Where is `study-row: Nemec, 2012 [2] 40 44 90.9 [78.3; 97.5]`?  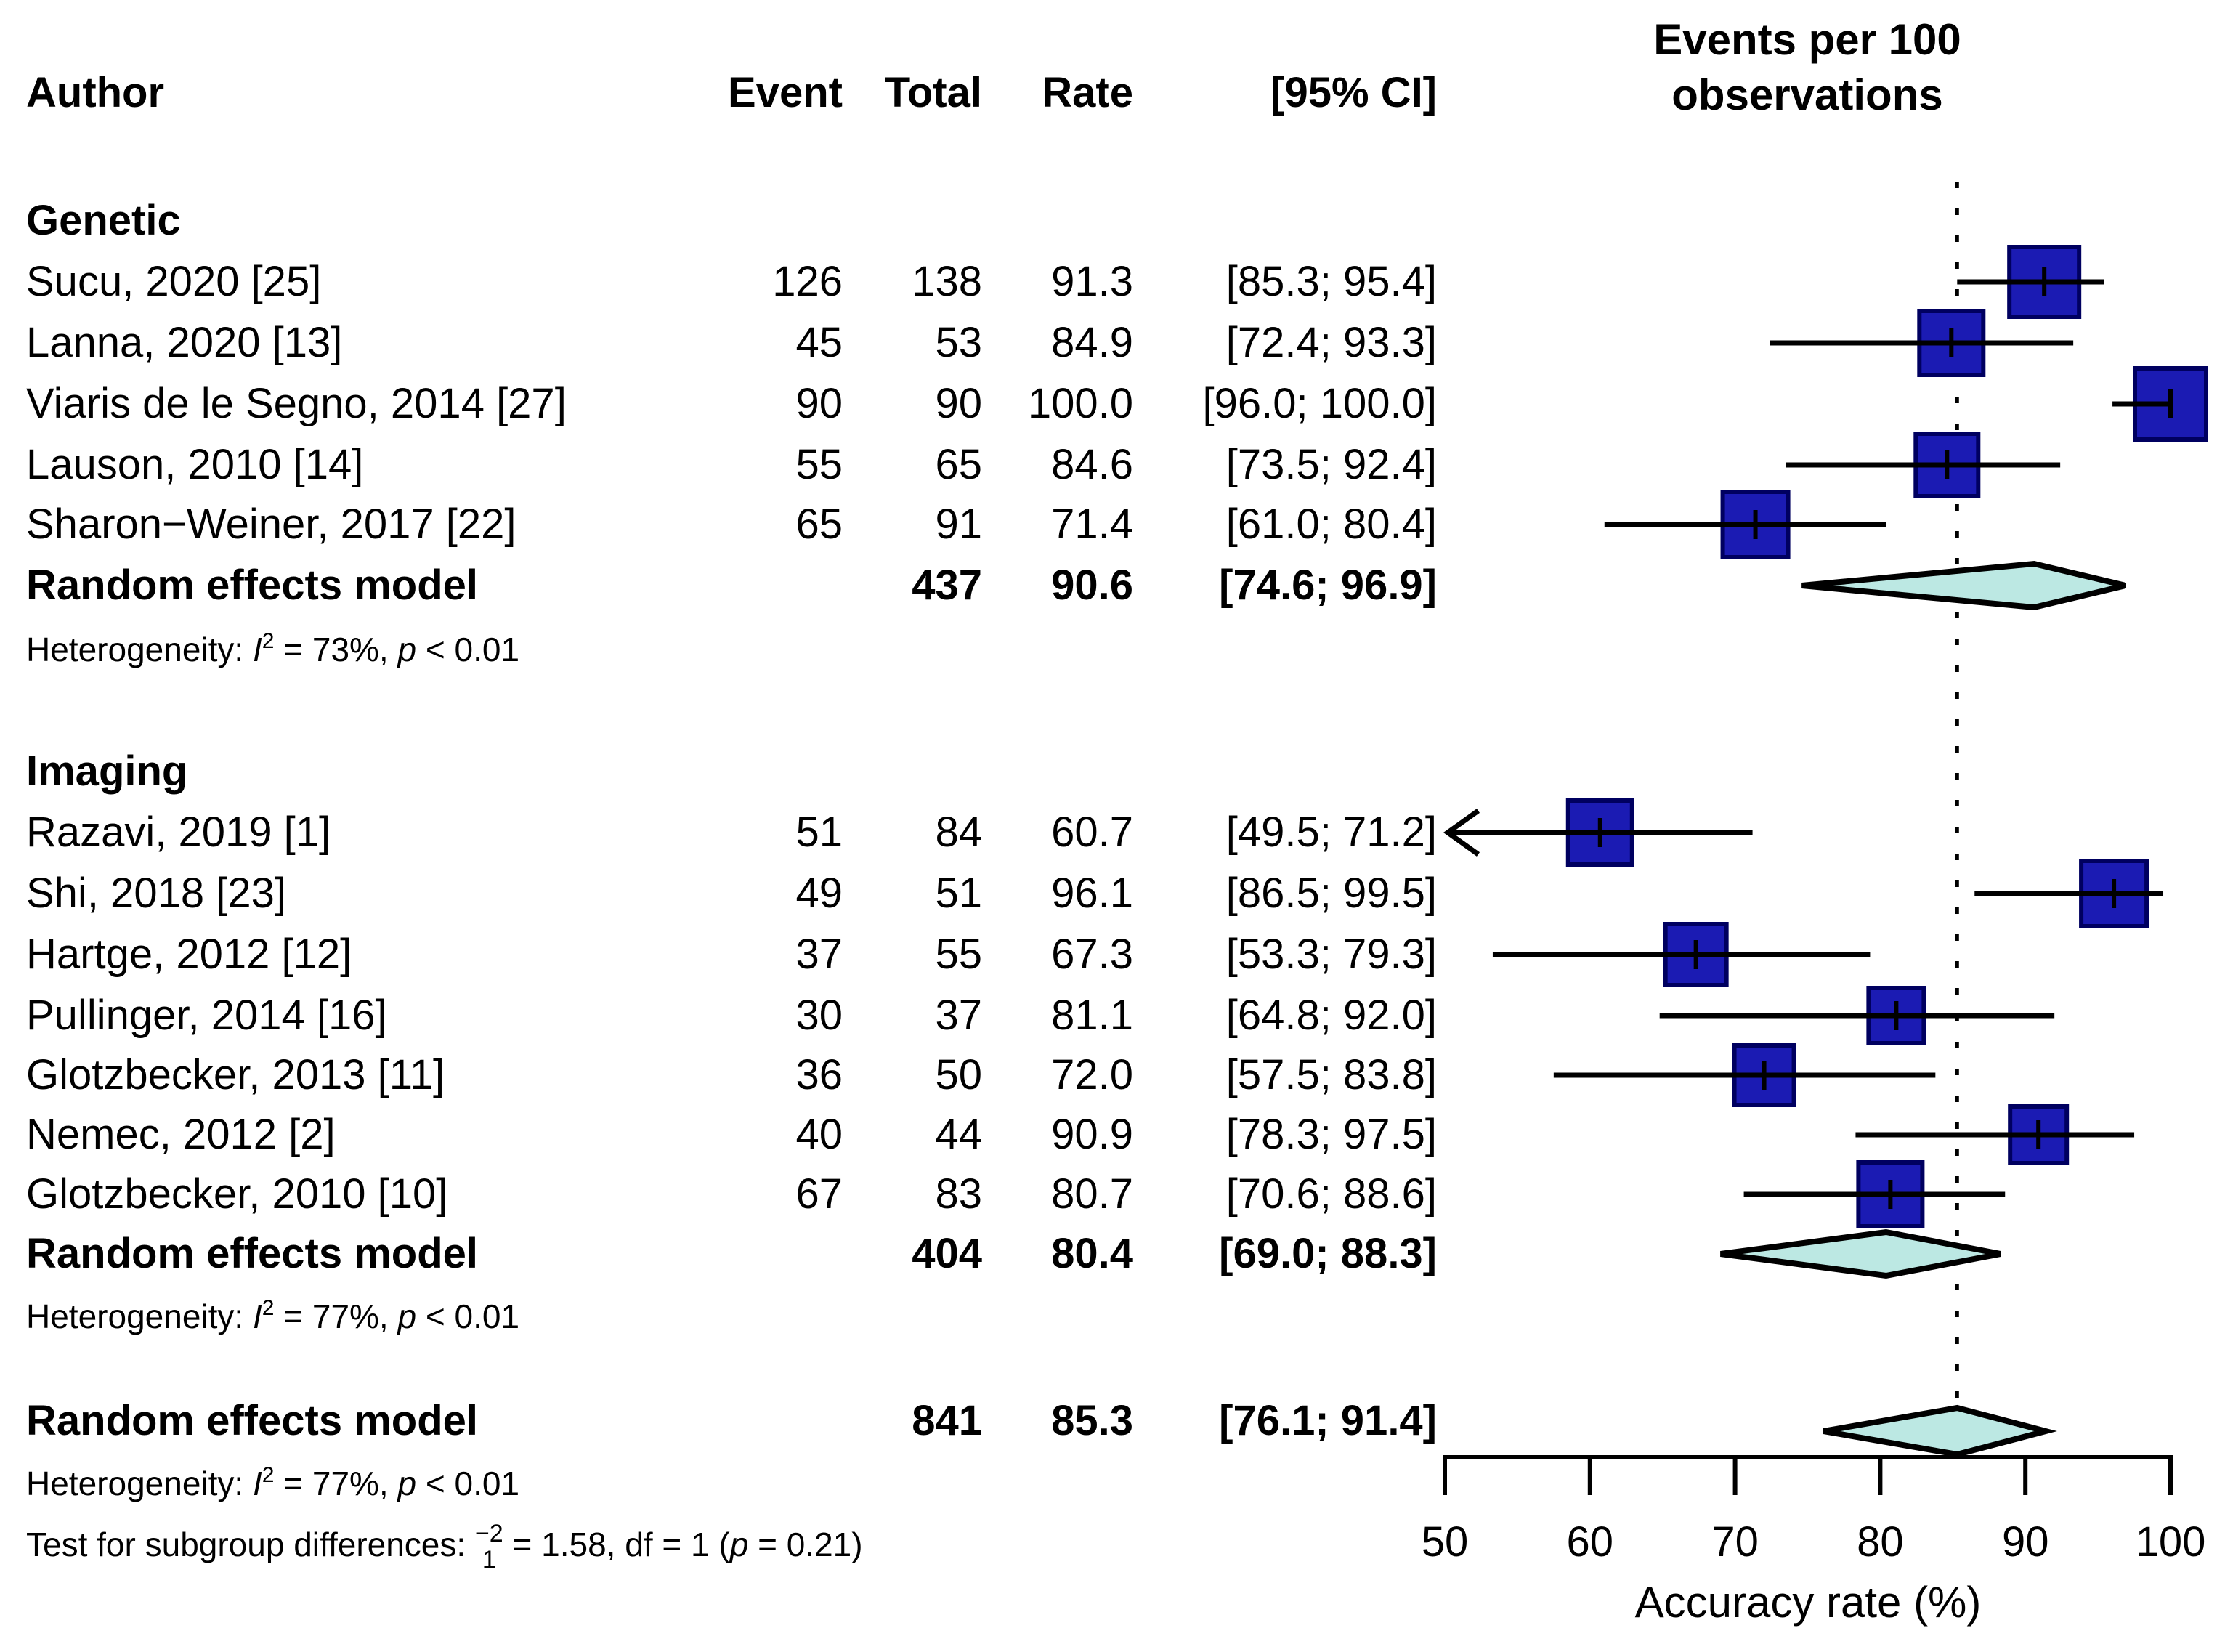
study-row: Nemec, 2012 [2] 40 44 90.9 [78.3; 97.5] is located at coordinates (726, 1135).